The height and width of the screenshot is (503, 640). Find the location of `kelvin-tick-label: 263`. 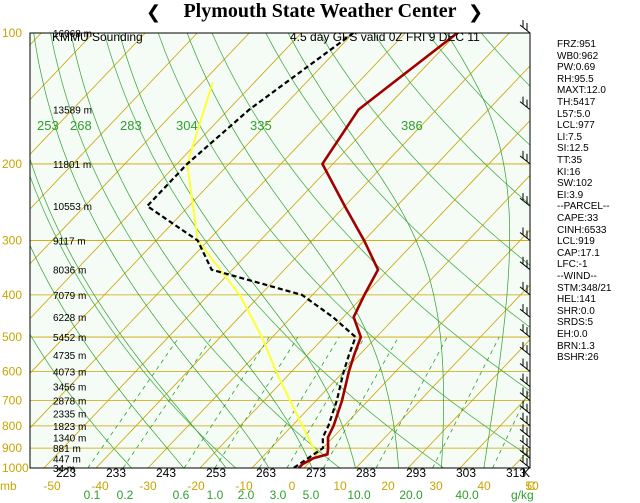

kelvin-tick-label: 263 is located at coordinates (266, 473).